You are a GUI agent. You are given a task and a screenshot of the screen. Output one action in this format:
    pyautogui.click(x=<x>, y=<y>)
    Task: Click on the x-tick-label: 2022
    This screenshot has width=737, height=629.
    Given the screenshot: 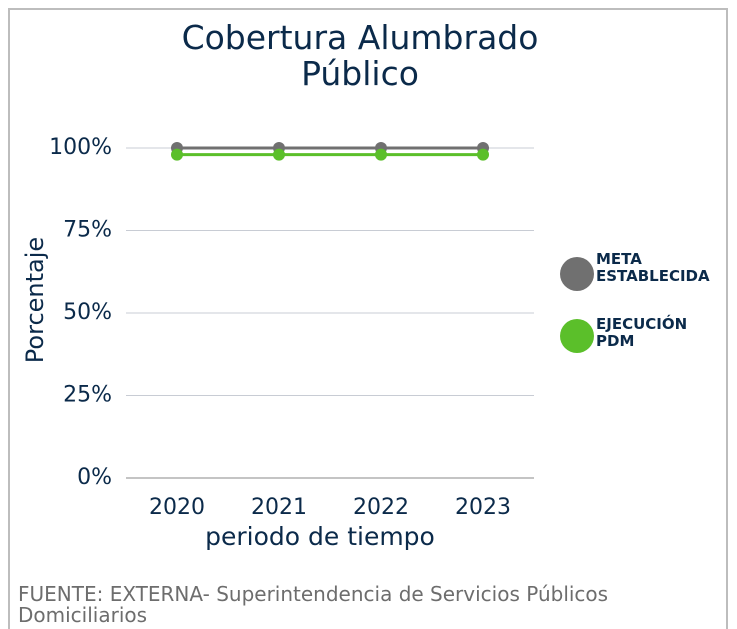 What is the action you would take?
    pyautogui.click(x=381, y=507)
    